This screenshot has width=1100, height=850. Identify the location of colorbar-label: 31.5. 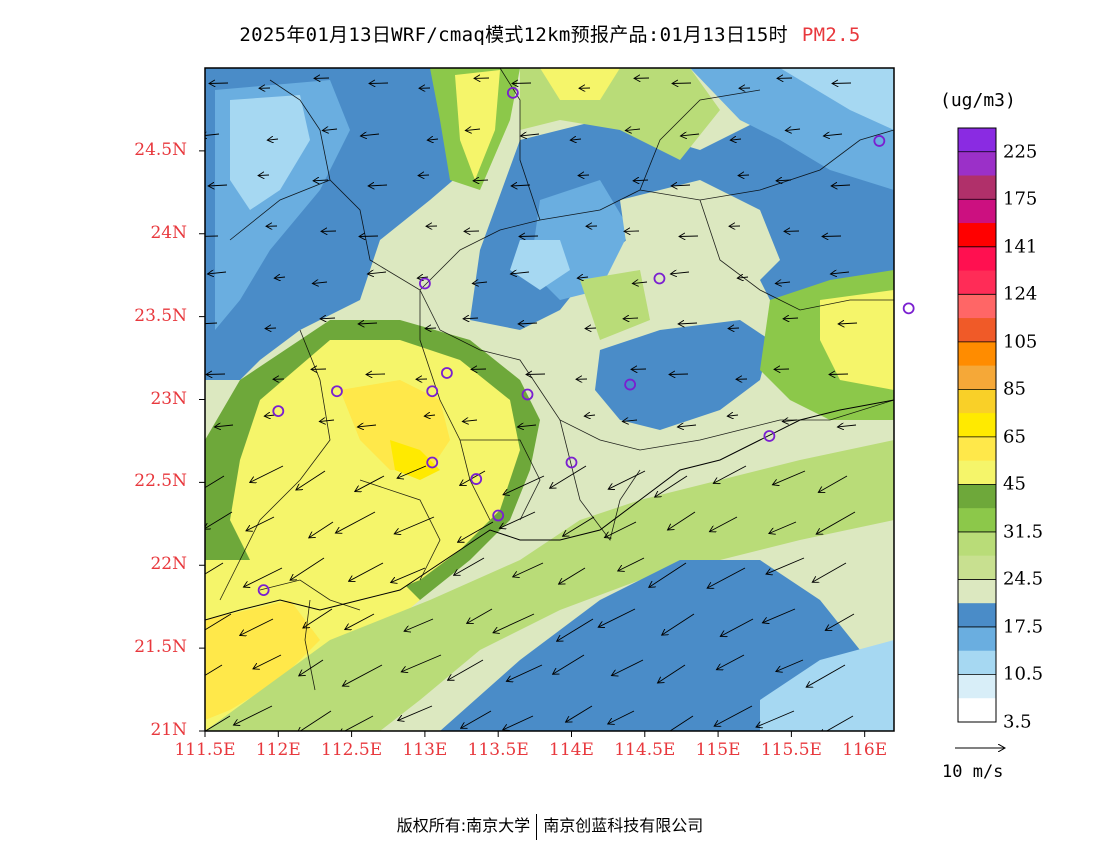
(1023, 532).